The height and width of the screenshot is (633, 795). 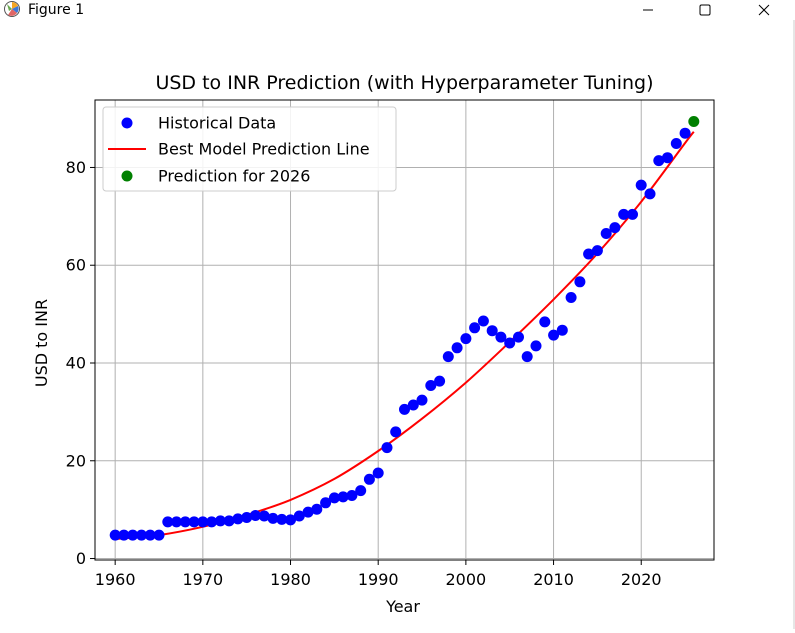 I want to click on x-tick-label: 1980, so click(x=290, y=579).